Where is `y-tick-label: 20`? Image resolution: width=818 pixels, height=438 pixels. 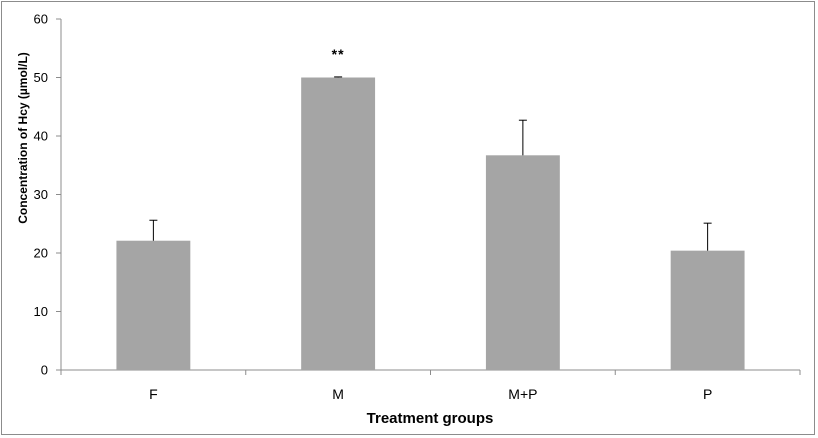 y-tick-label: 20 is located at coordinates (41, 253).